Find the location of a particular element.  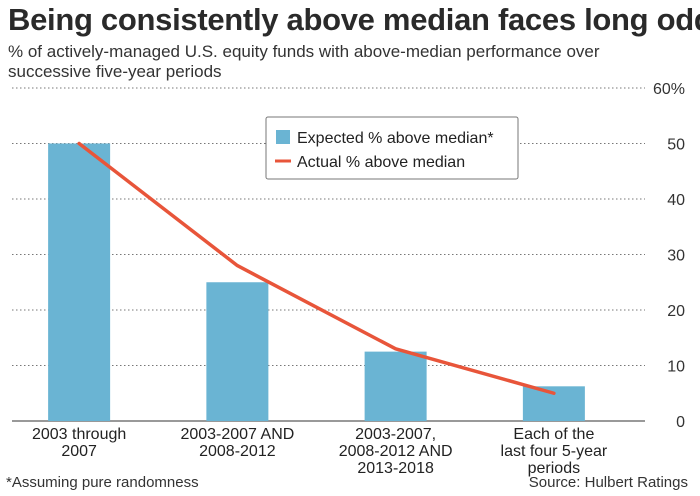

legend-label-expected: Expected % above median* is located at coordinates (395, 138).